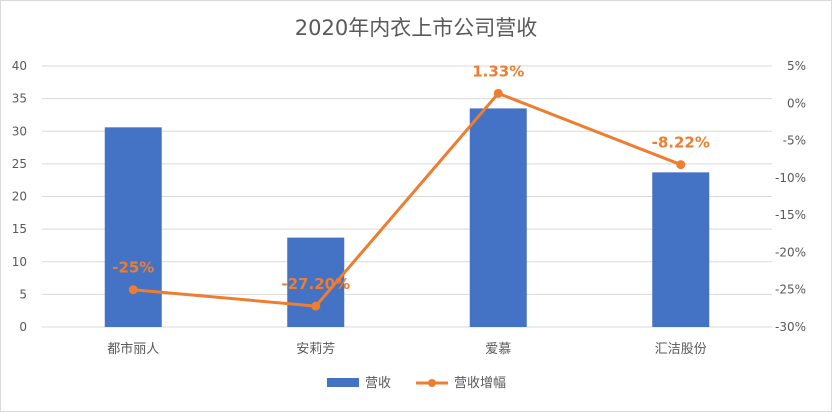 The width and height of the screenshot is (832, 412). I want to click on right-tick-label: -10%, so click(790, 178).